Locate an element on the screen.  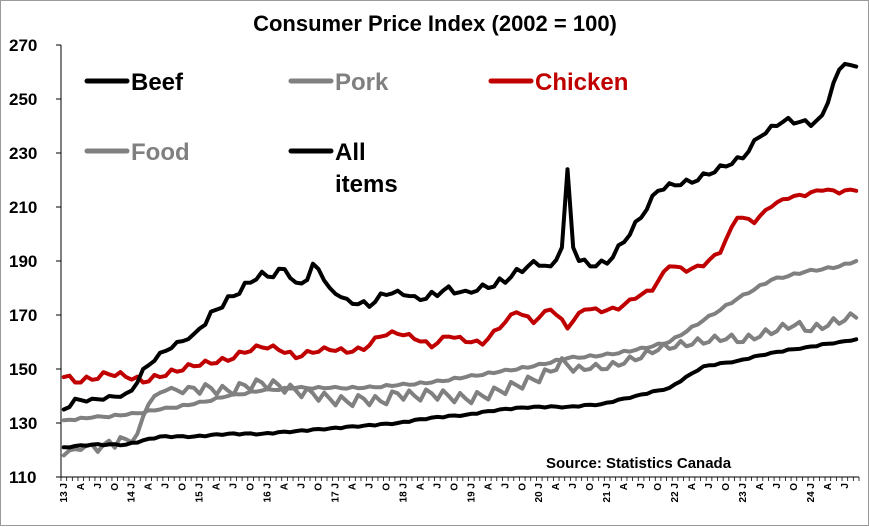
y-tick-label: 210 is located at coordinates (23, 207).